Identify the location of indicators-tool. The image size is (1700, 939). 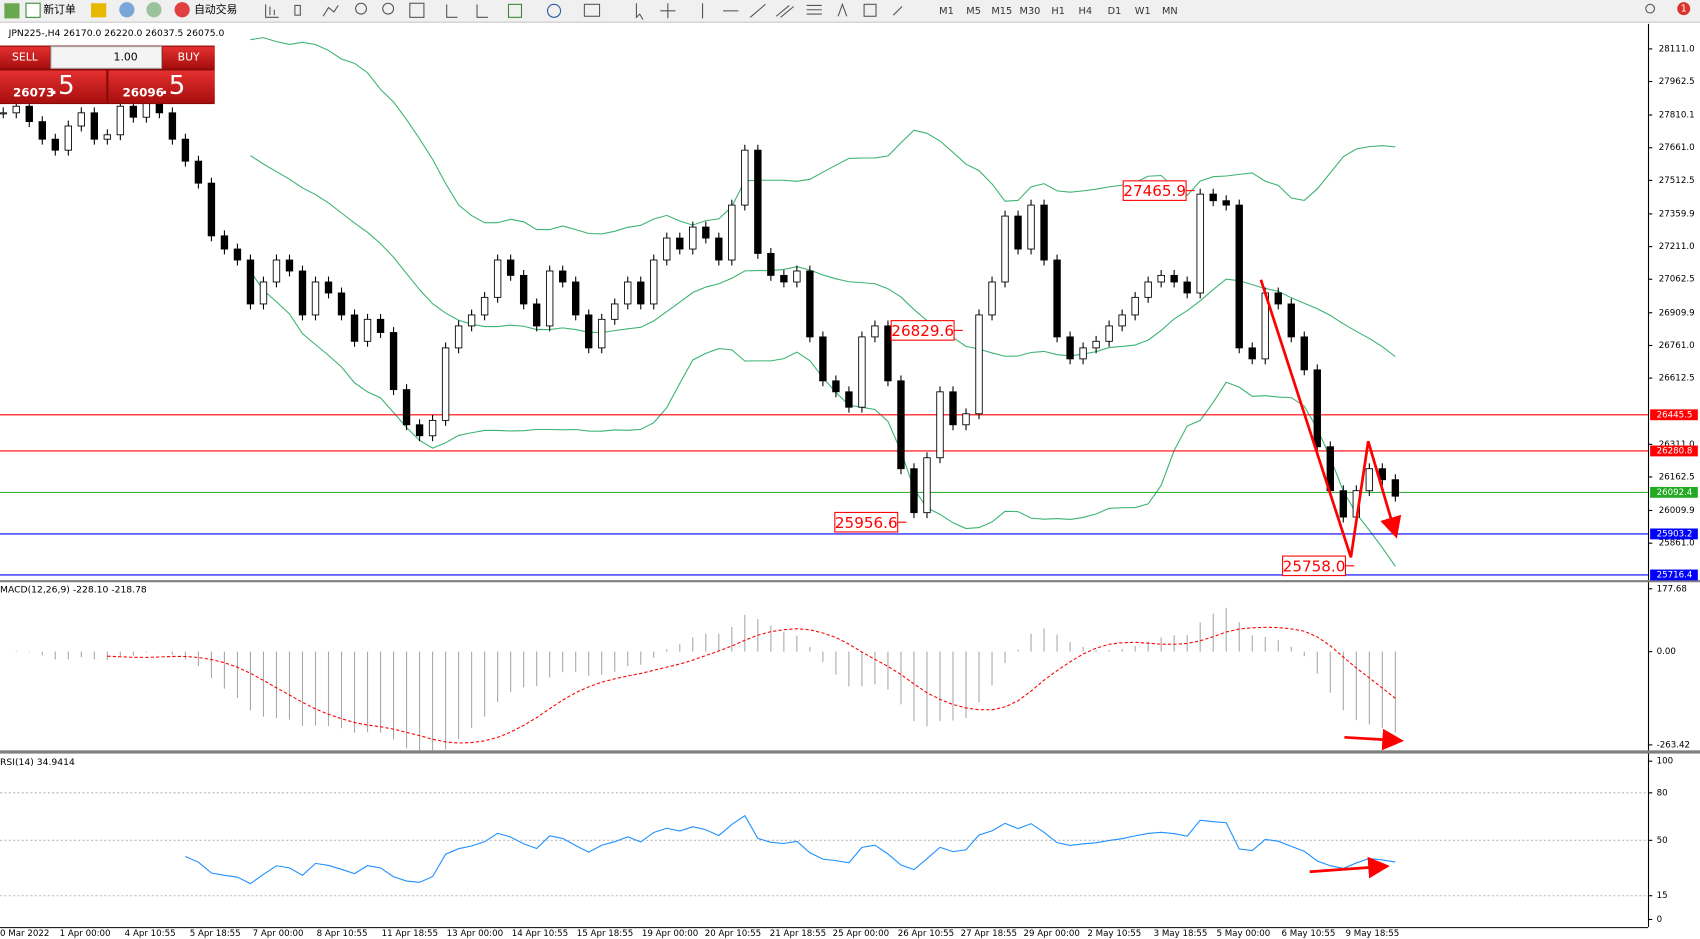
(515, 10).